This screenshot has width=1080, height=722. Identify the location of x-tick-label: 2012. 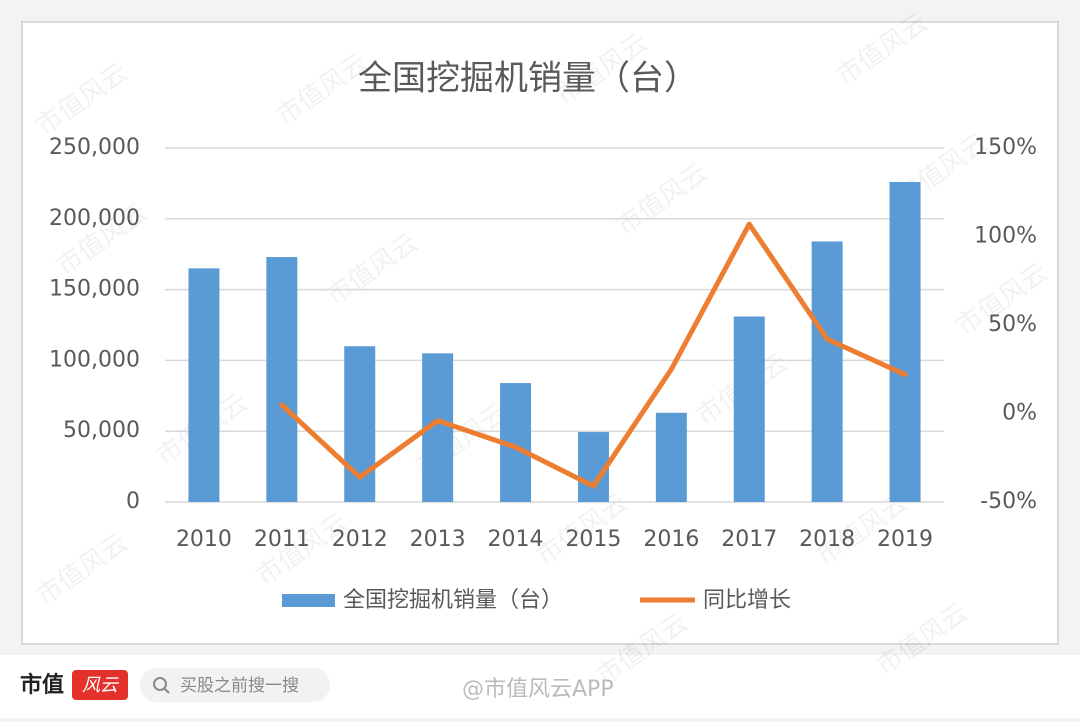
(360, 539).